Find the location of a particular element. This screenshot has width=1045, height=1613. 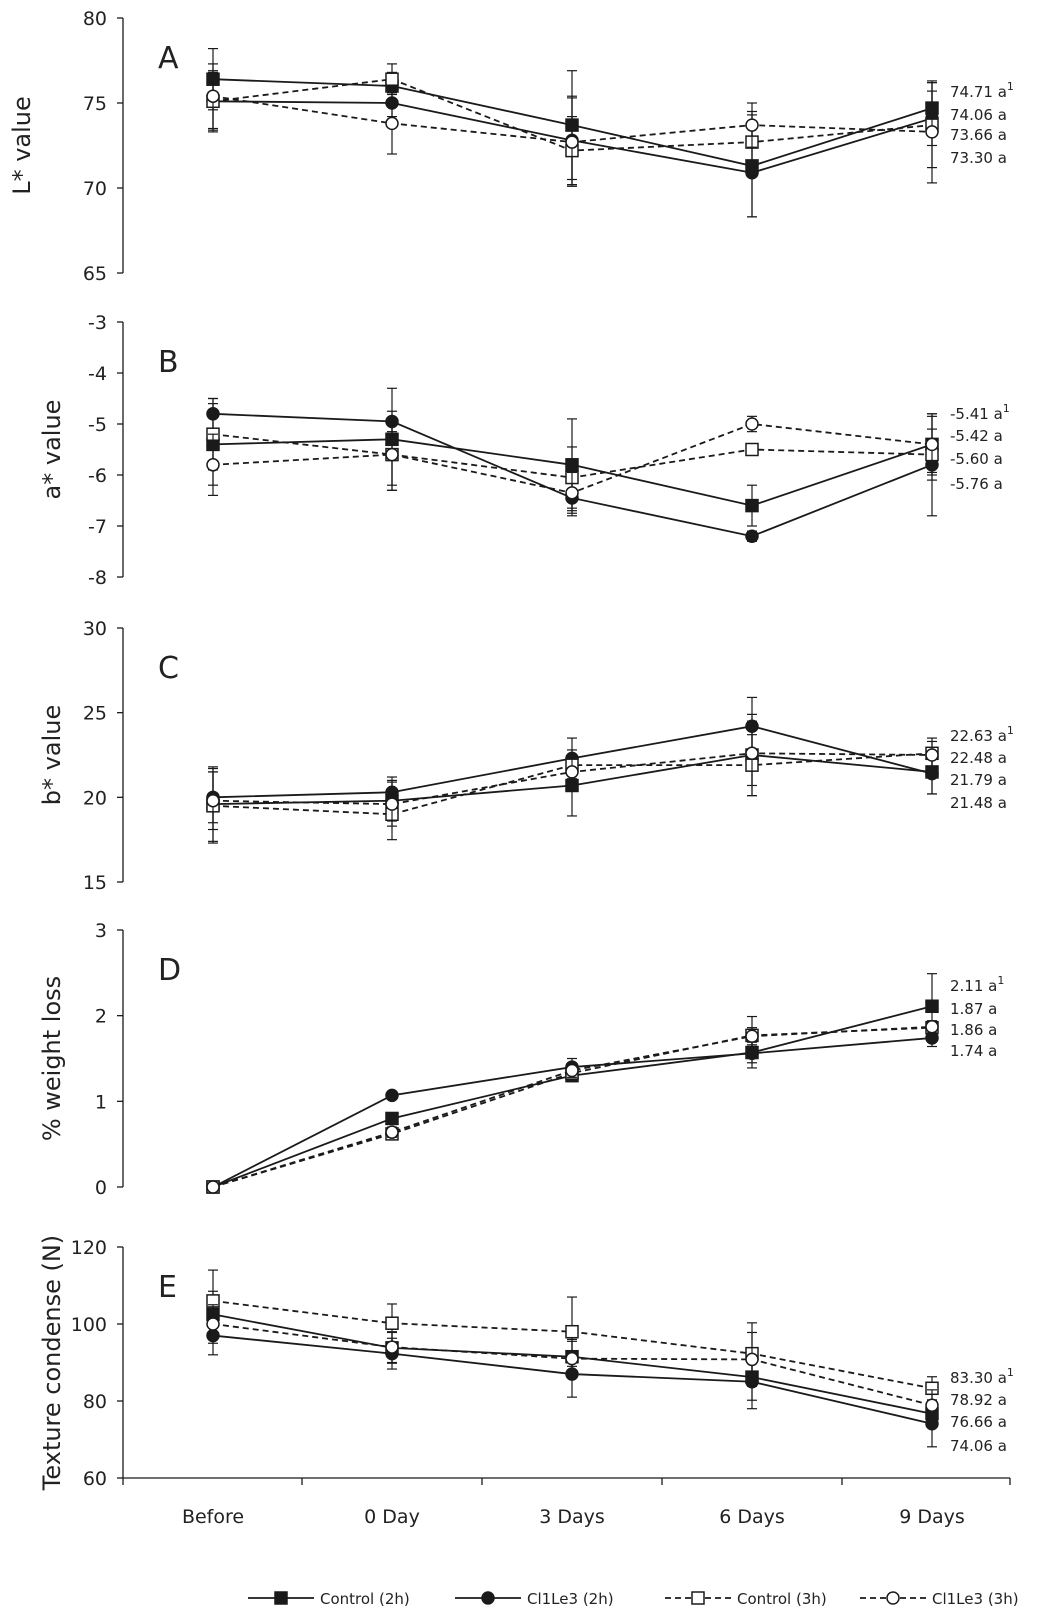

x-category-label: 0 Day is located at coordinates (392, 1517).